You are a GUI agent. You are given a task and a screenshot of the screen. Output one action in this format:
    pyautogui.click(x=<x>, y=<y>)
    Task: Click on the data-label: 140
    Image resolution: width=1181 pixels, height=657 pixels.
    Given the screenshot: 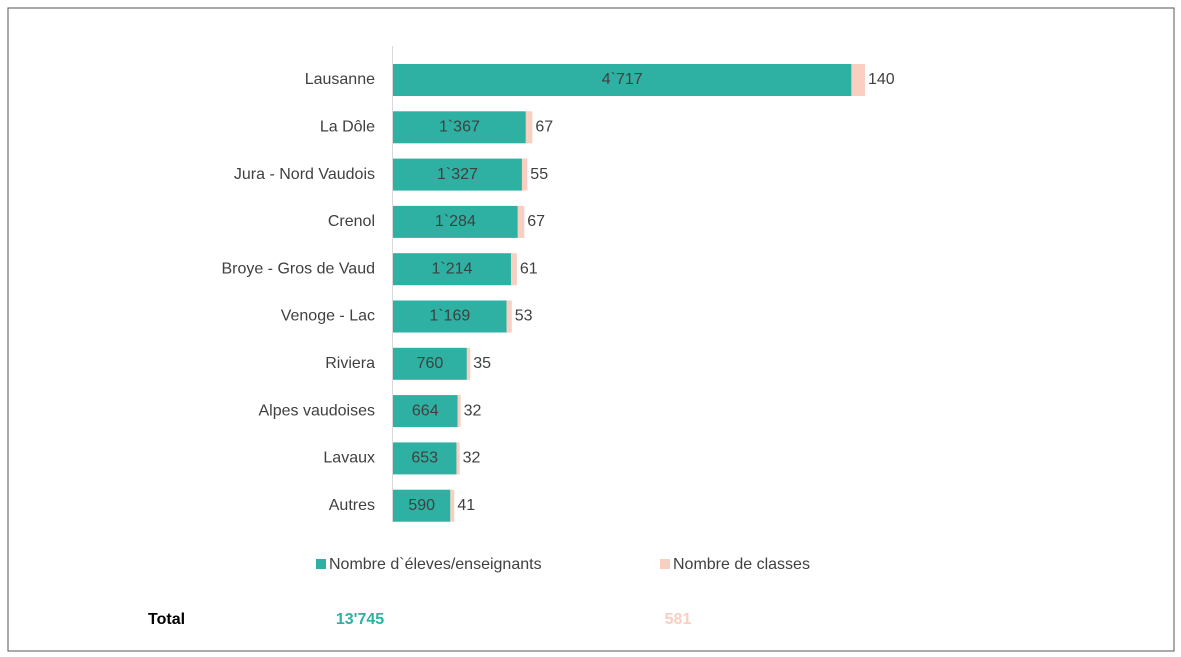 What is the action you would take?
    pyautogui.click(x=881, y=79)
    